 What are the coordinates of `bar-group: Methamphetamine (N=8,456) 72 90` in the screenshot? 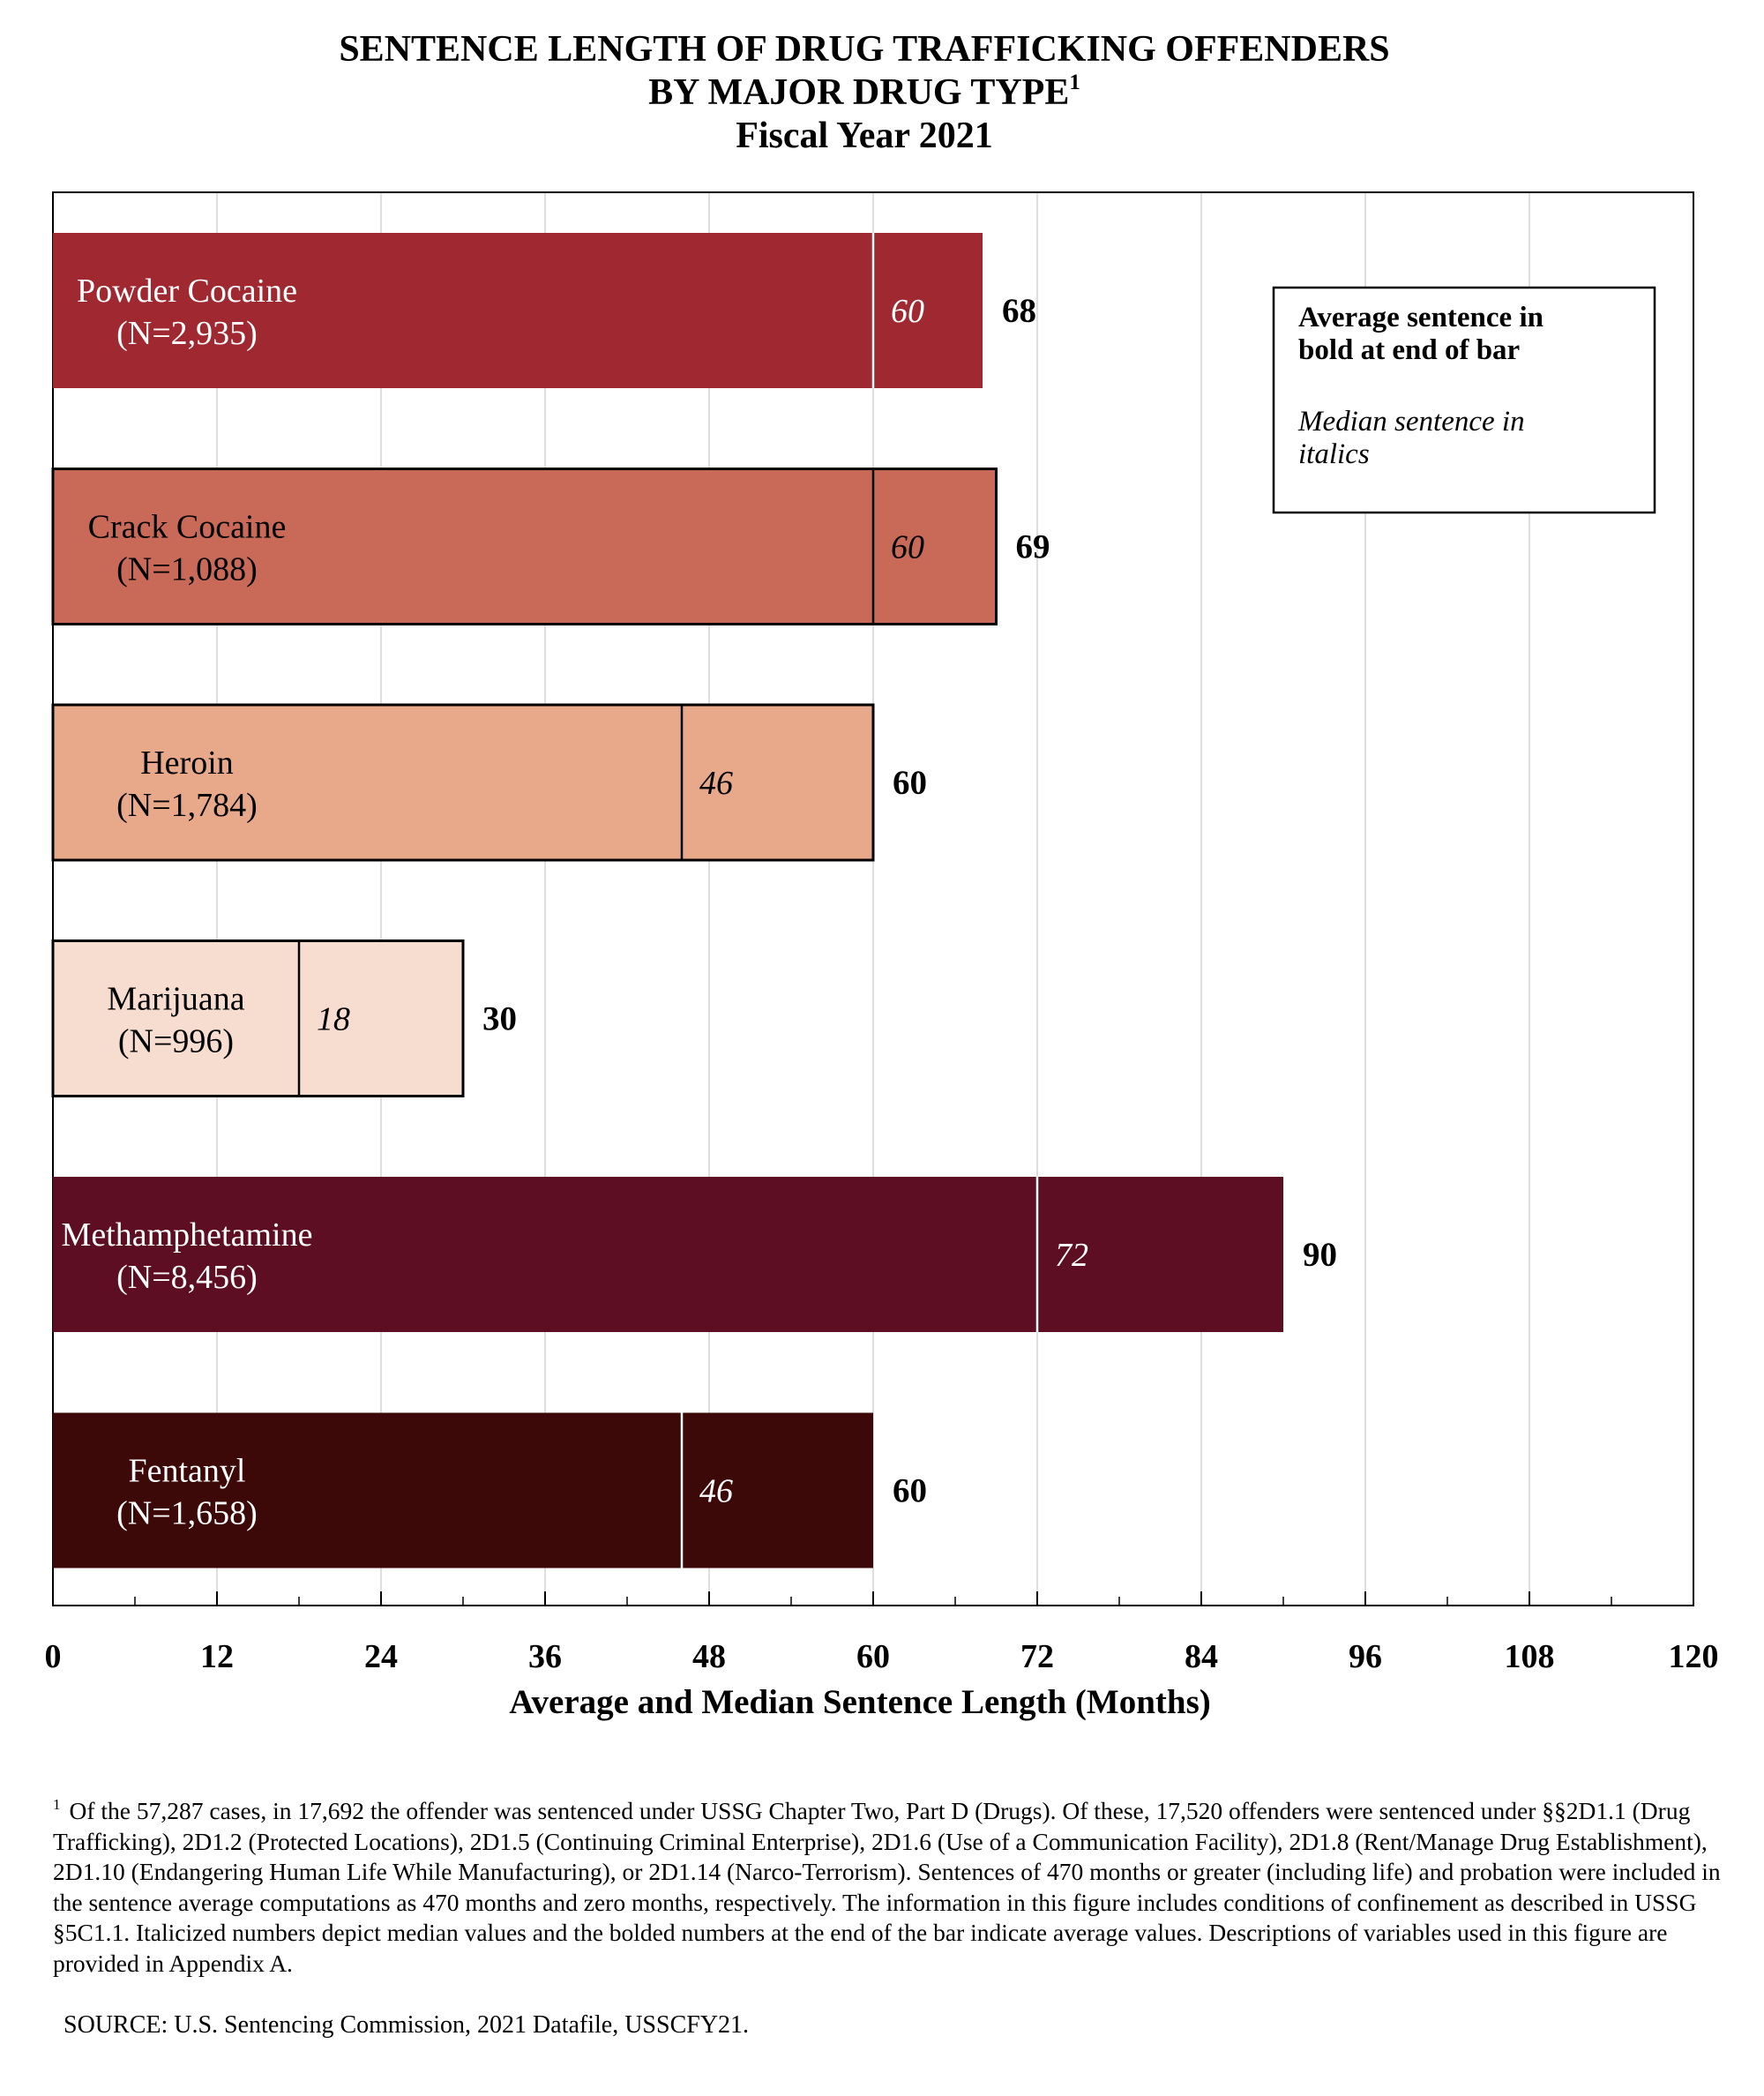 It's located at (695, 1254).